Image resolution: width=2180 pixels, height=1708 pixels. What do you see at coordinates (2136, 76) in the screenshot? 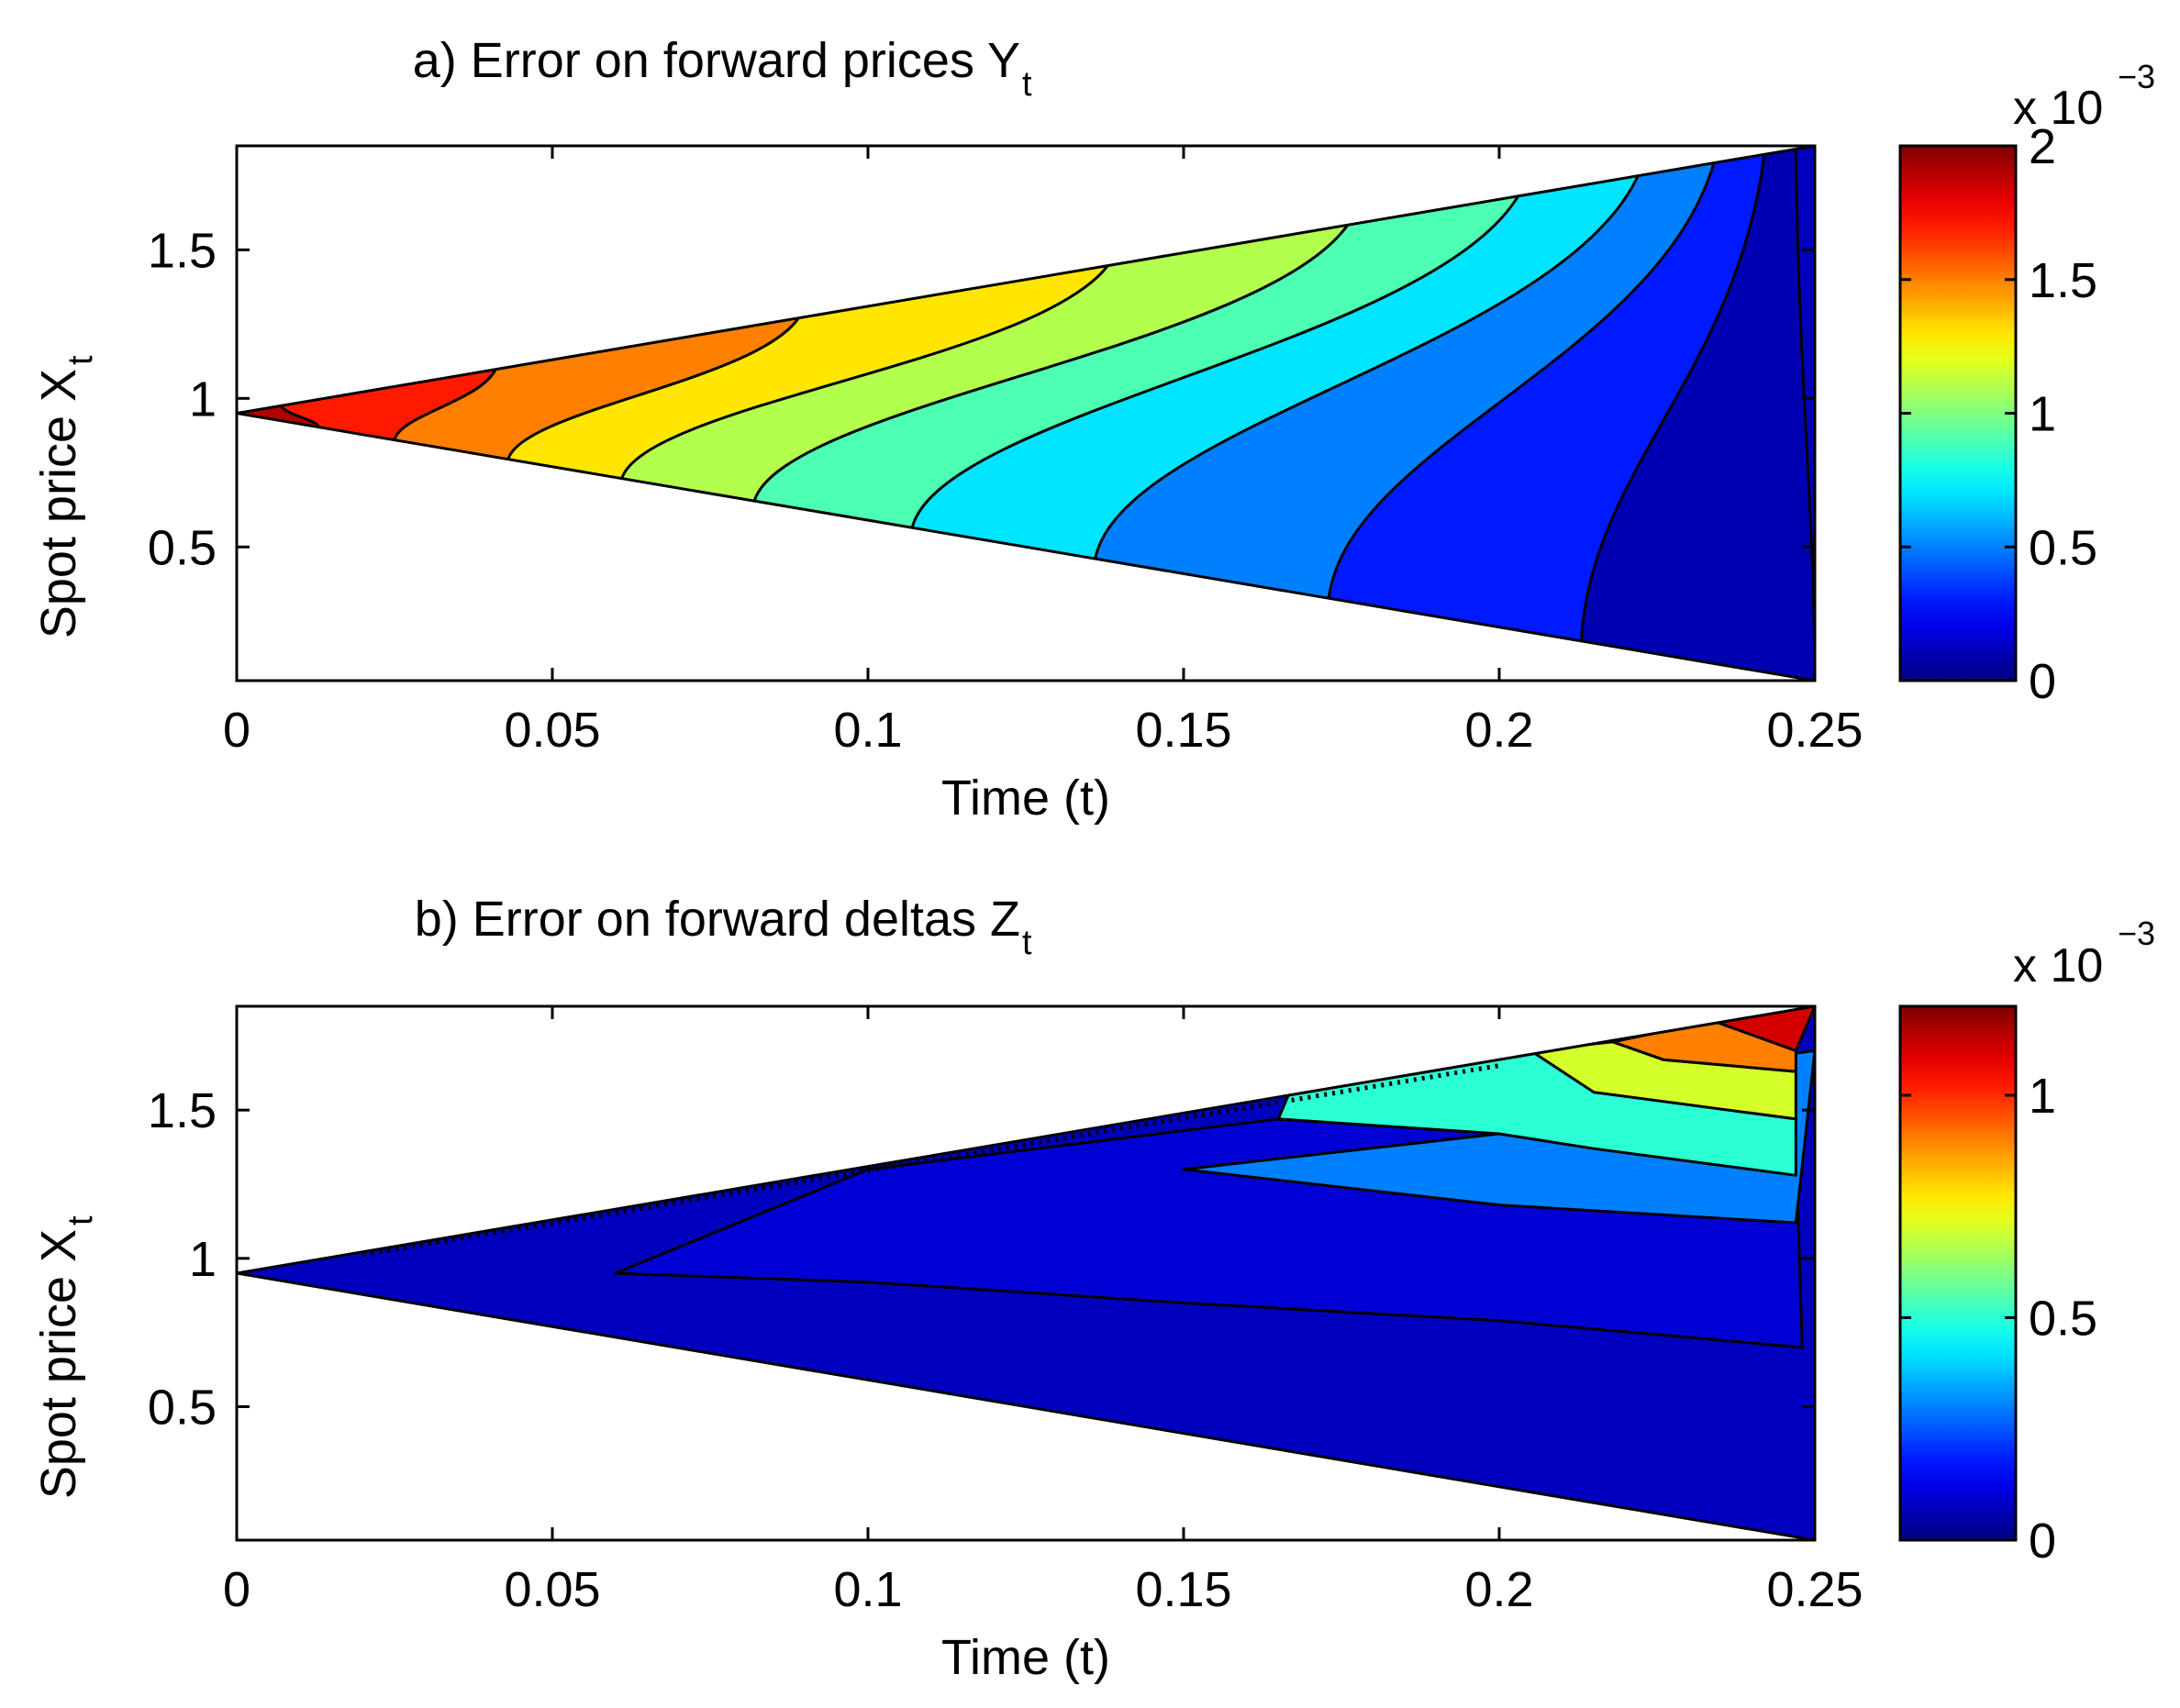
I see `panel-a-colorbar-exponent: −3` at bounding box center [2136, 76].